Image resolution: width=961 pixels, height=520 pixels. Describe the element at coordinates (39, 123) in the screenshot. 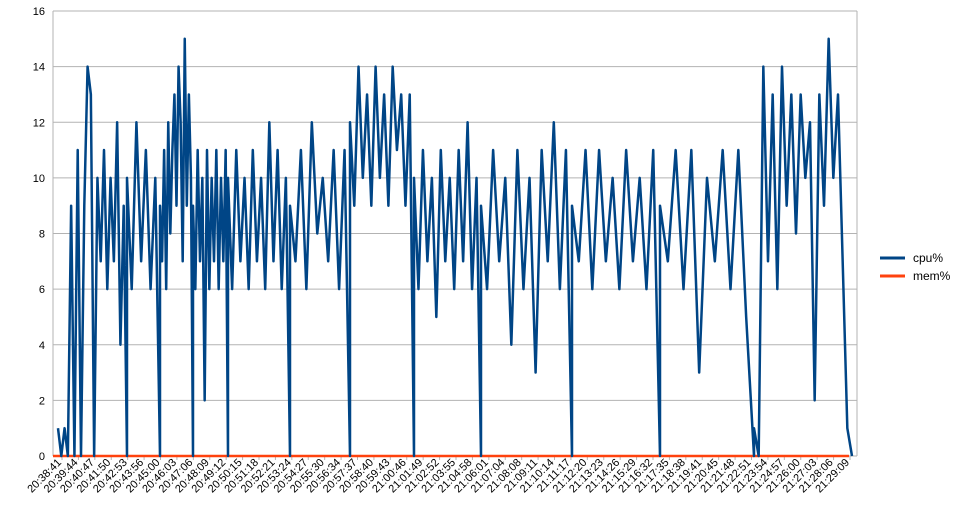

I see `y-tick-label: 12` at that location.